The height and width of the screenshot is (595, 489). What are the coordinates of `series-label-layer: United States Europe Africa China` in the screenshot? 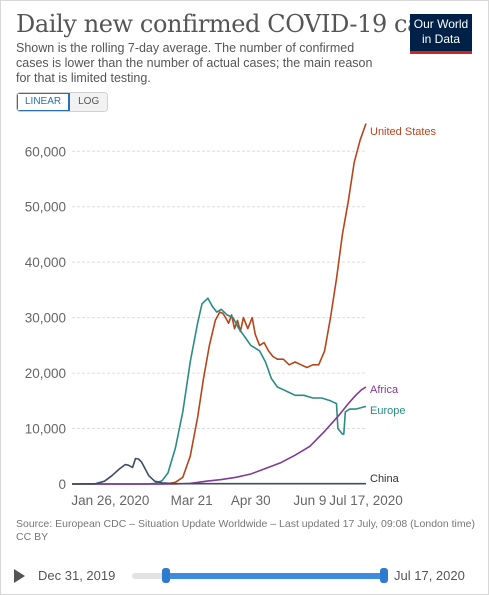 It's located at (403, 305).